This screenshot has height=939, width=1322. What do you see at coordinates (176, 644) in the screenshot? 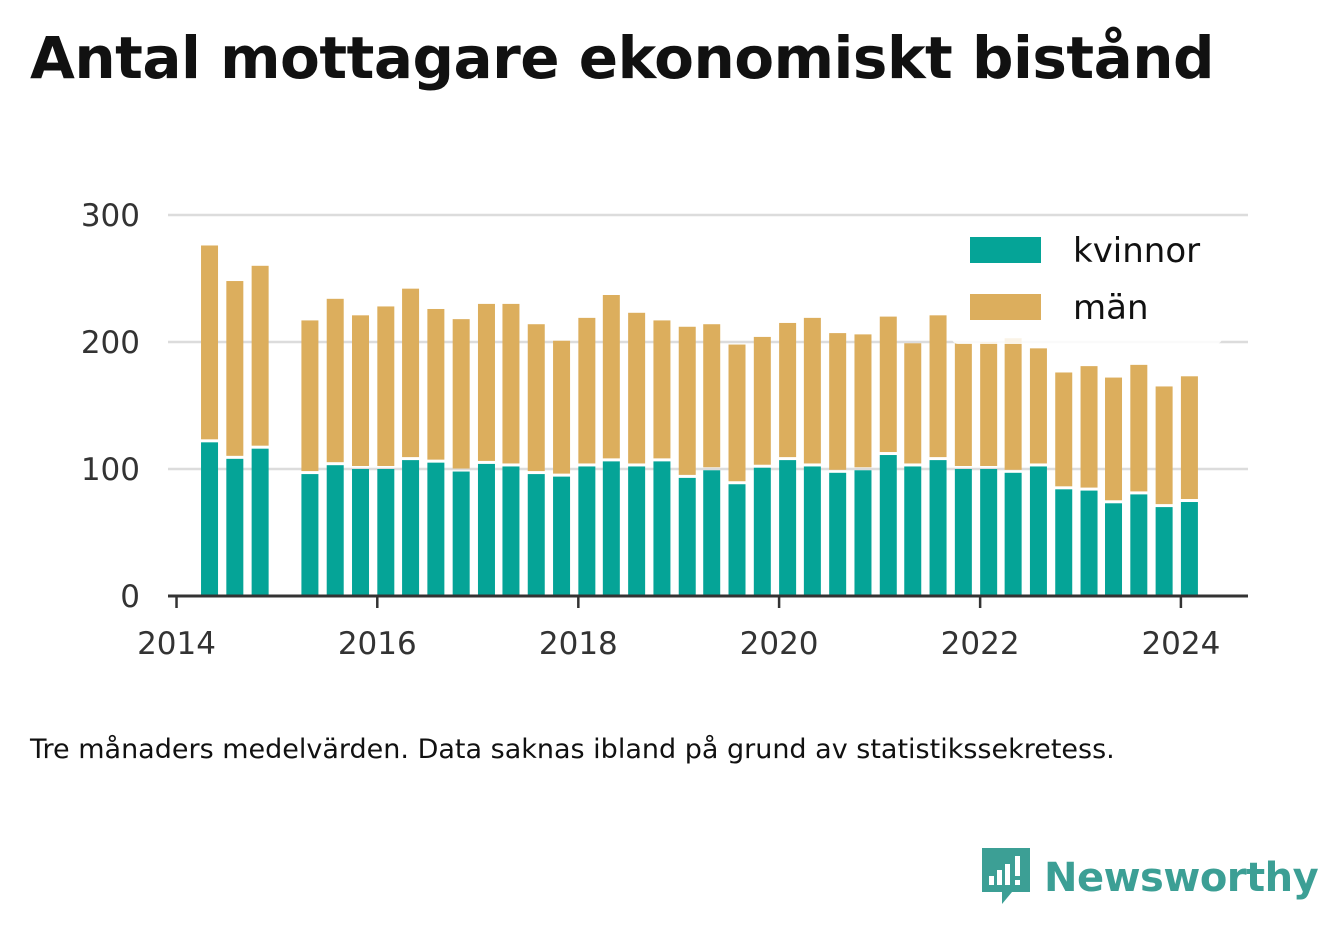
I see `x-tick-label: 2014` at bounding box center [176, 644].